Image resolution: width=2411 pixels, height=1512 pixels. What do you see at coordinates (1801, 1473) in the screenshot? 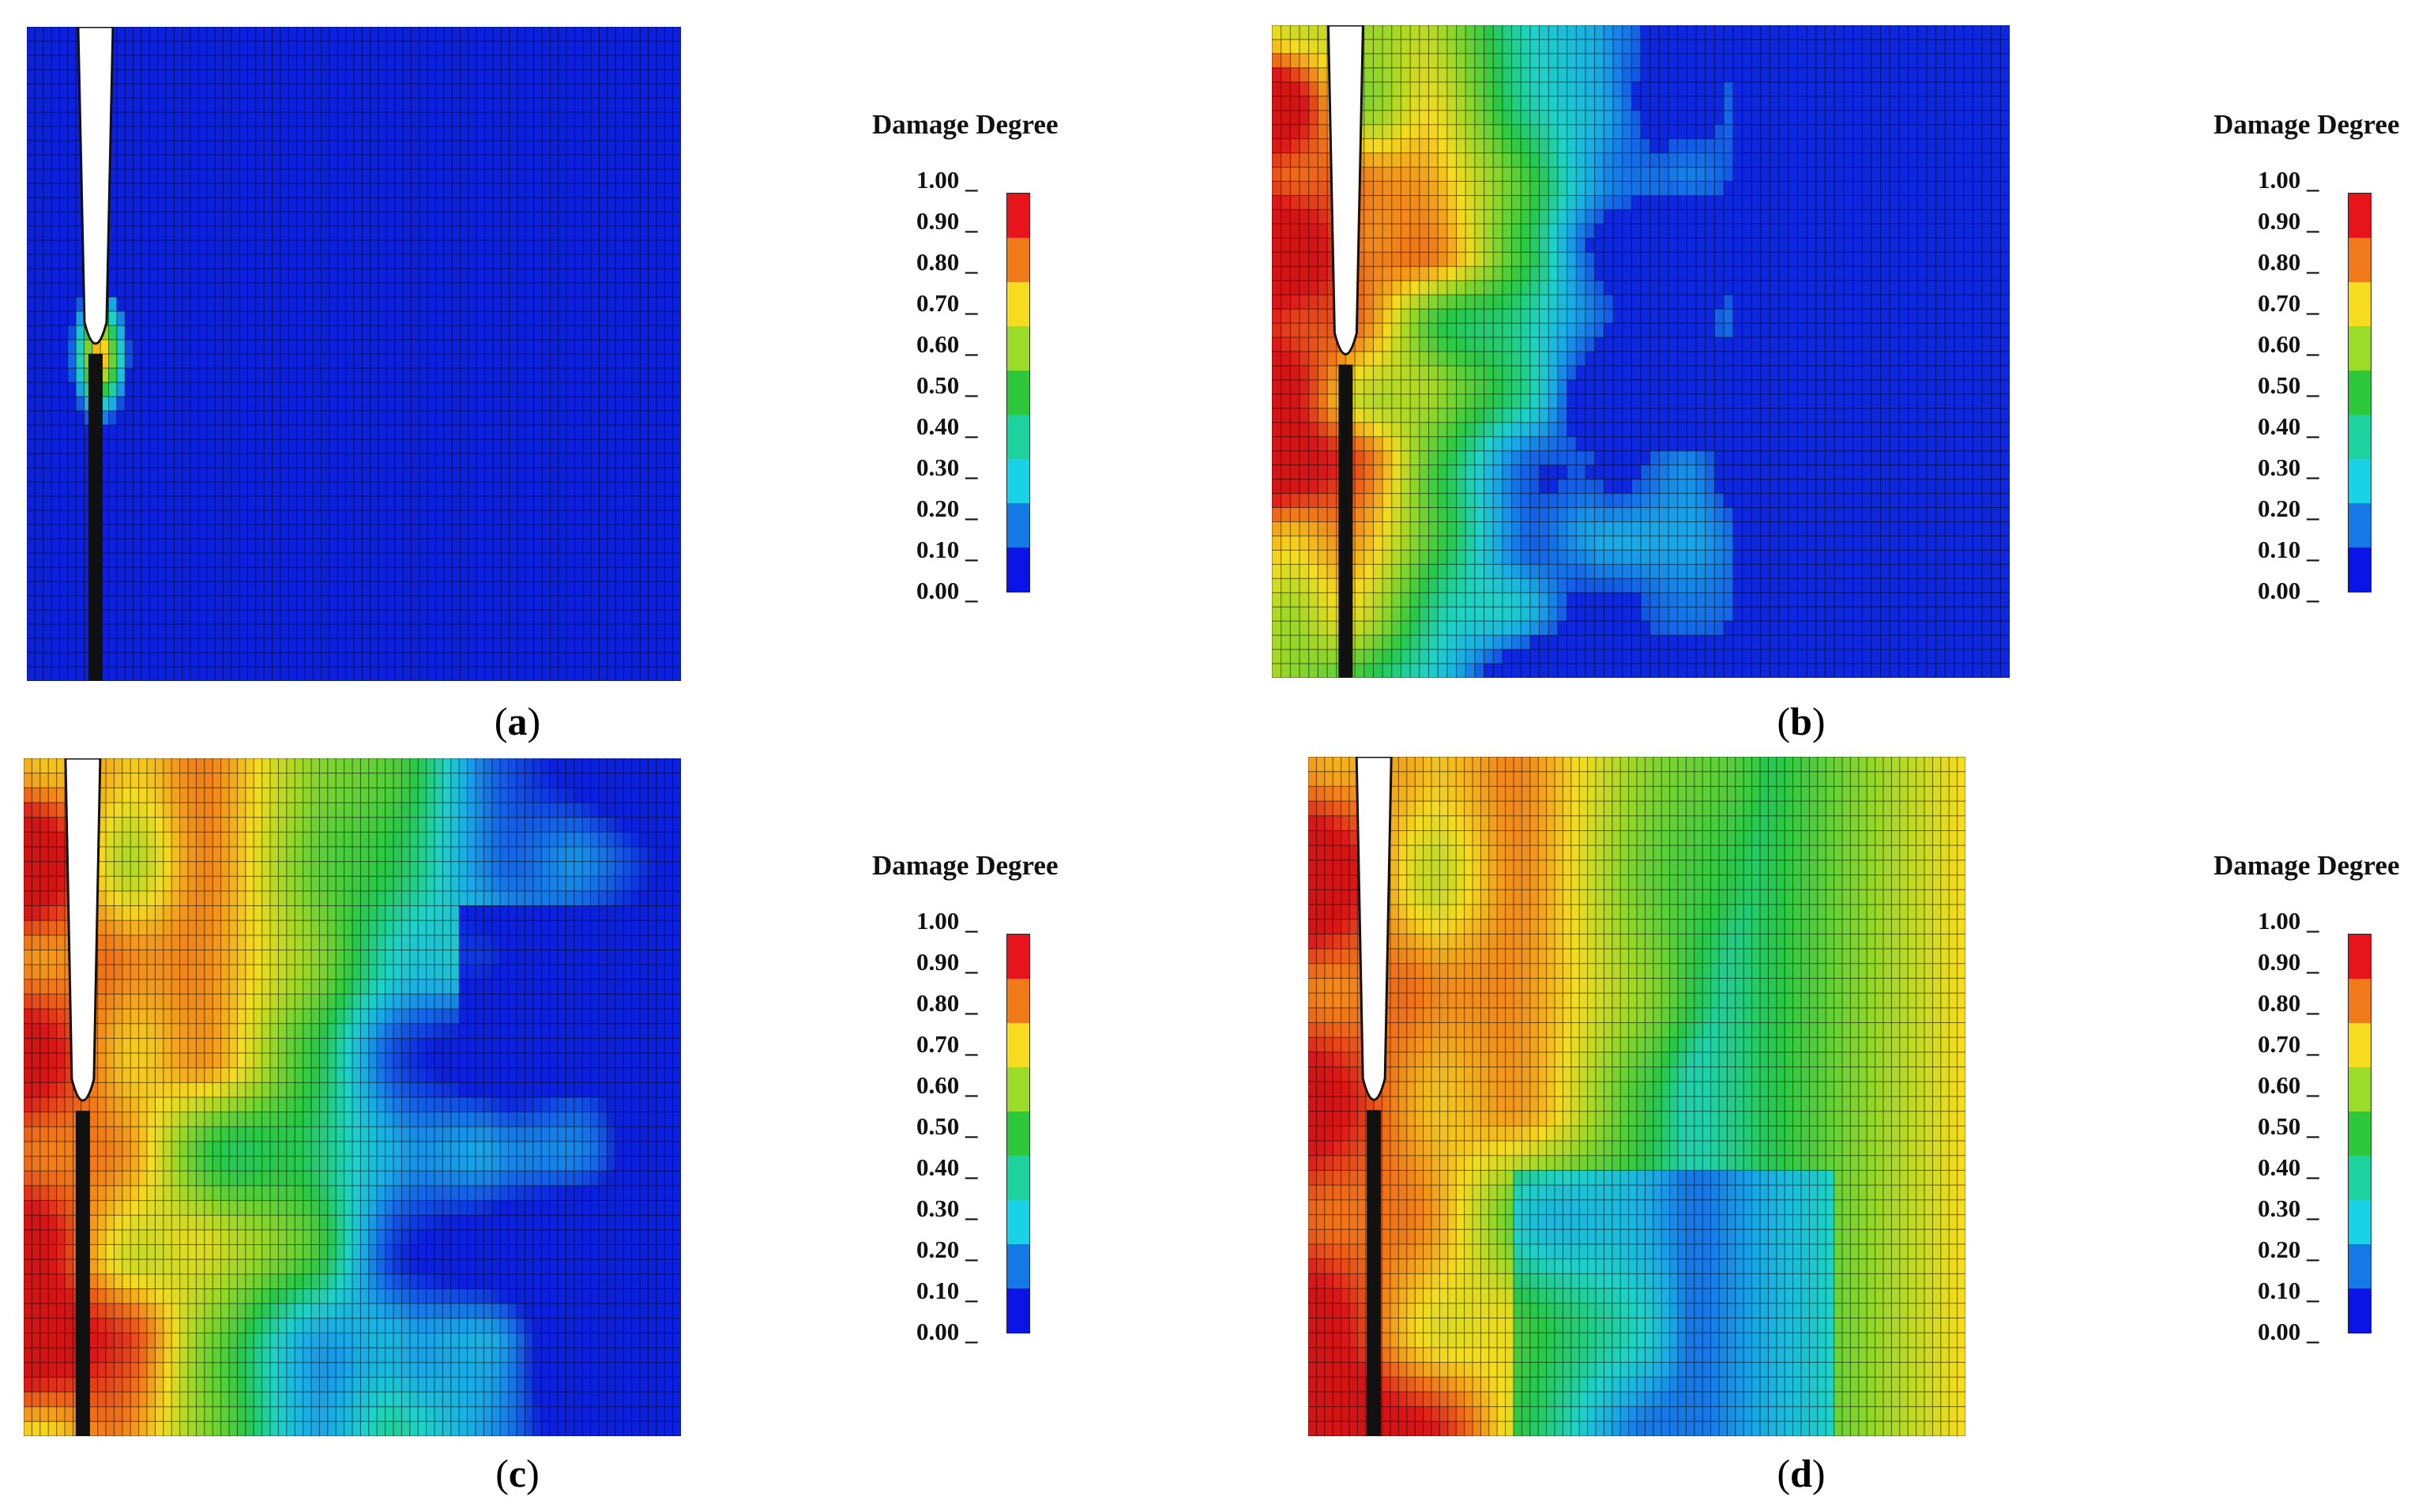
I see `caption-d: (d)` at bounding box center [1801, 1473].